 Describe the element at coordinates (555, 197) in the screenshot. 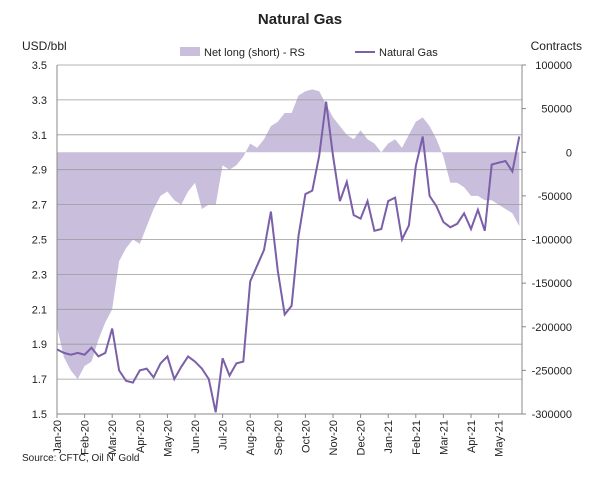

I see `y2-tick-label: -50000` at that location.